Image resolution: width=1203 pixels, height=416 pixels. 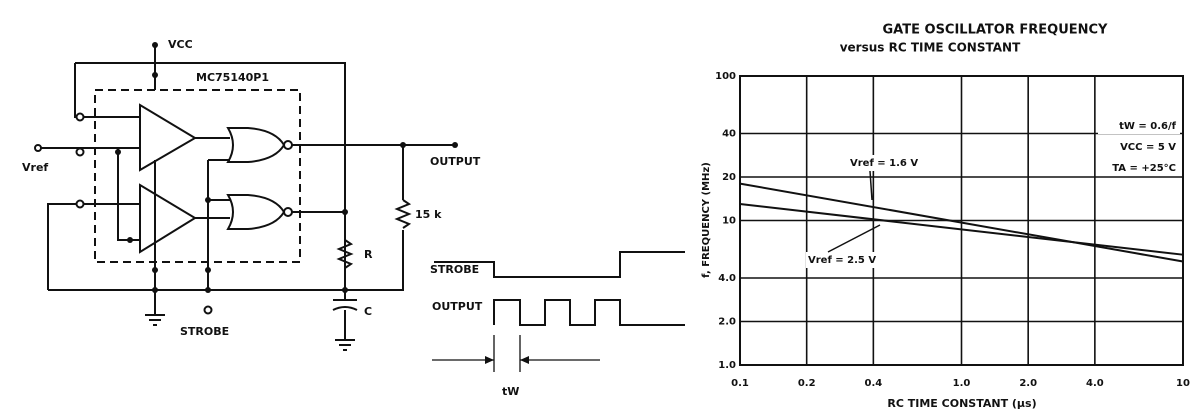 I want to click on part-label: MC75140P1, so click(x=232, y=77).